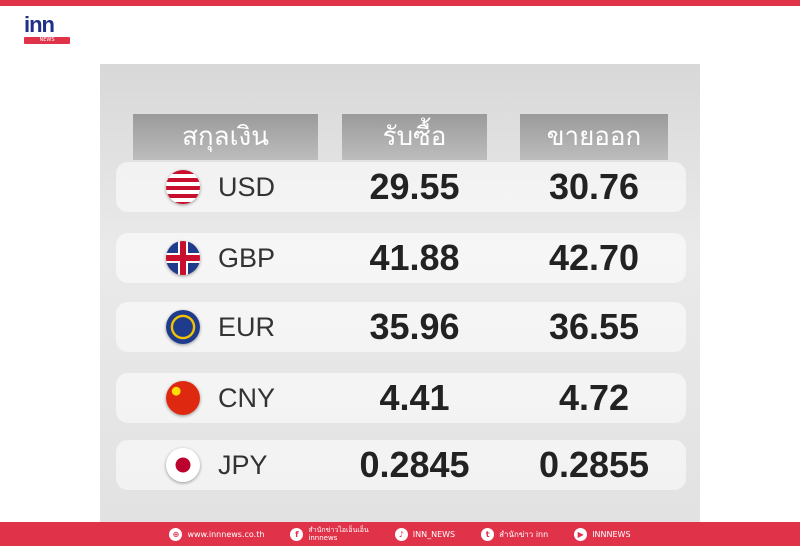  I want to click on inn-news-logo: inn NEWS, so click(47, 30).